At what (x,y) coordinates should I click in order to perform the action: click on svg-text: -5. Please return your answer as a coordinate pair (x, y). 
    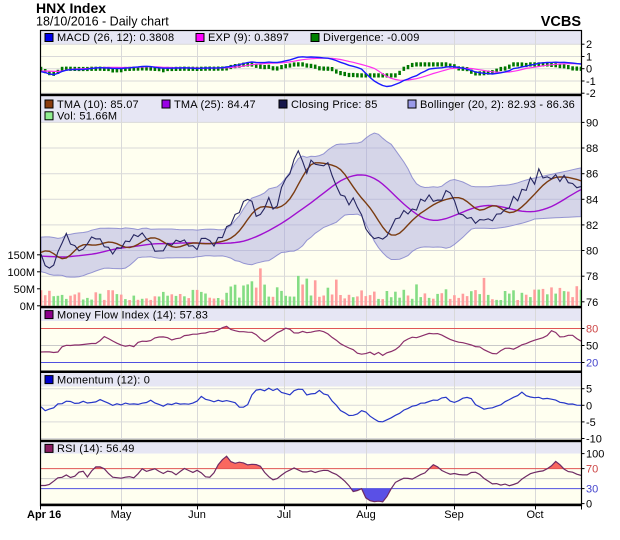
    Looking at the image, I should click on (591, 423).